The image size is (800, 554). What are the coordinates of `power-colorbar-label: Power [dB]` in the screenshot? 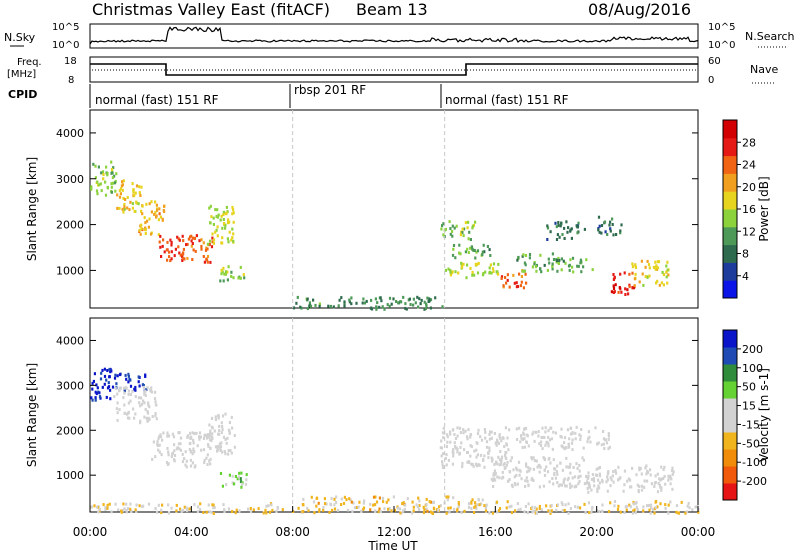 It's located at (764, 208).